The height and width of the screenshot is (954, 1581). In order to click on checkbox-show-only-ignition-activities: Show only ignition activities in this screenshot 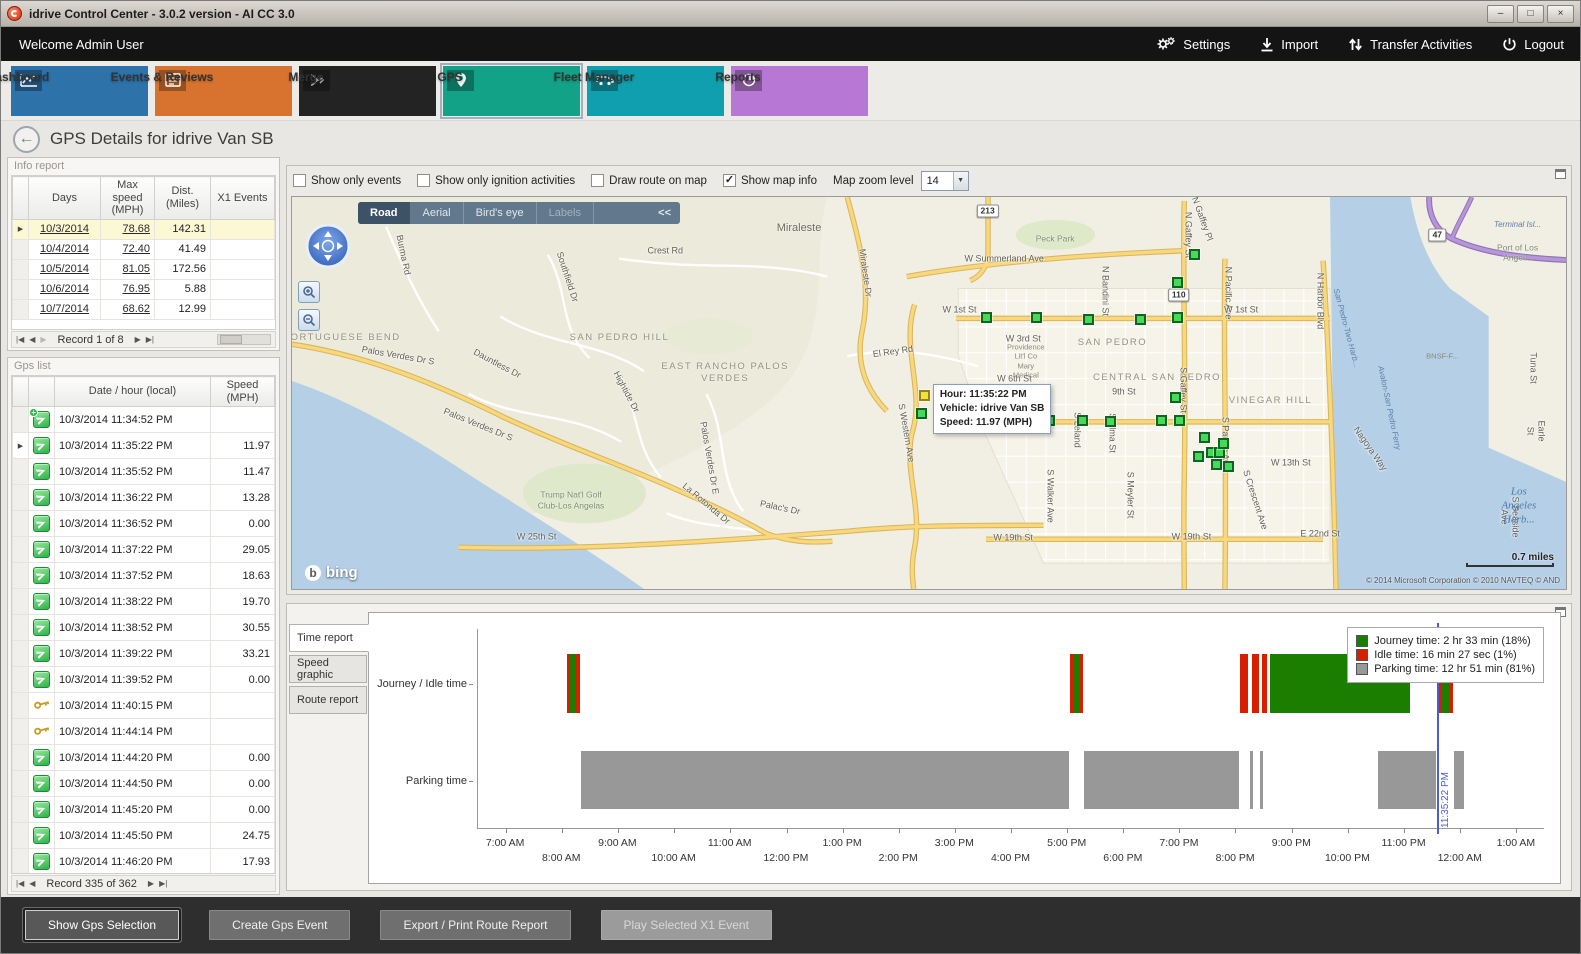, I will do `click(496, 180)`.